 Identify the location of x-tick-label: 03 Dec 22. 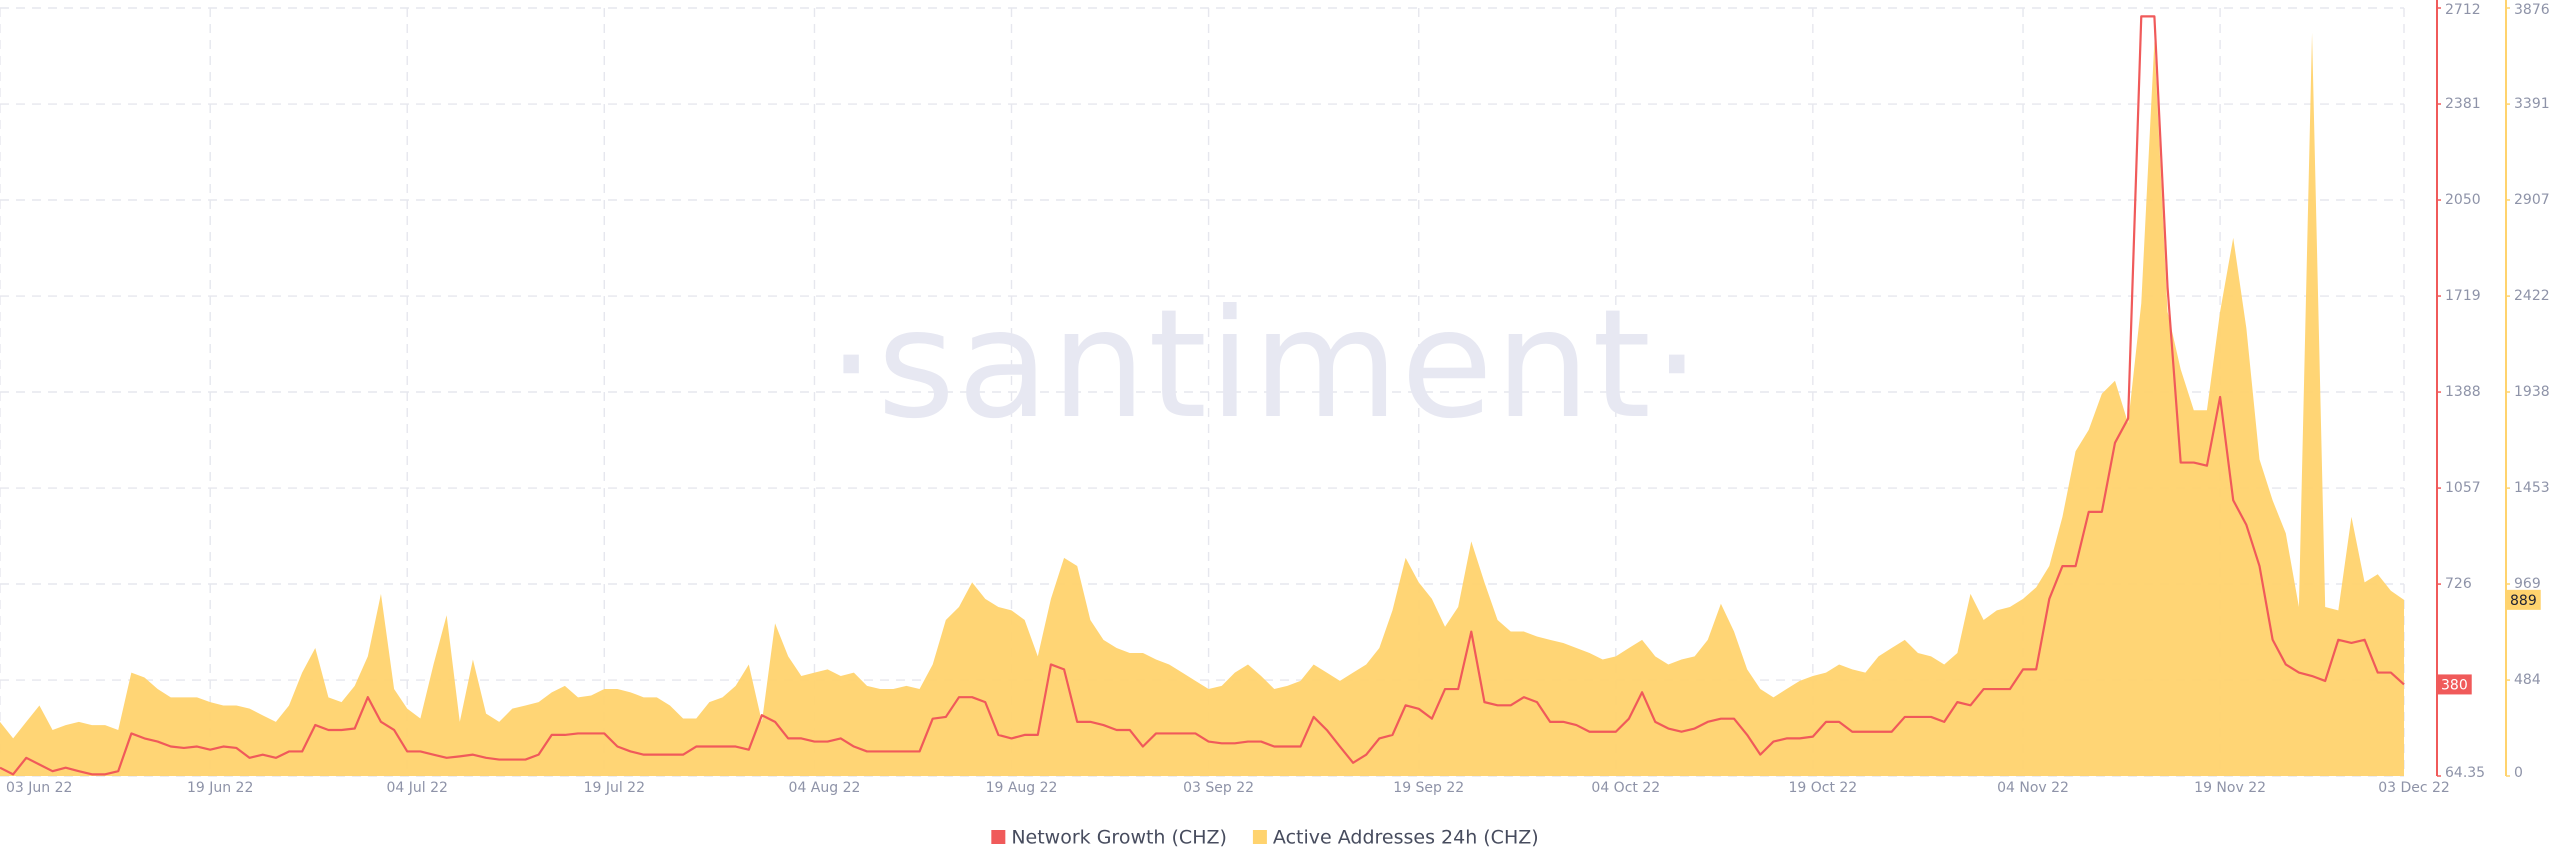
(2414, 788).